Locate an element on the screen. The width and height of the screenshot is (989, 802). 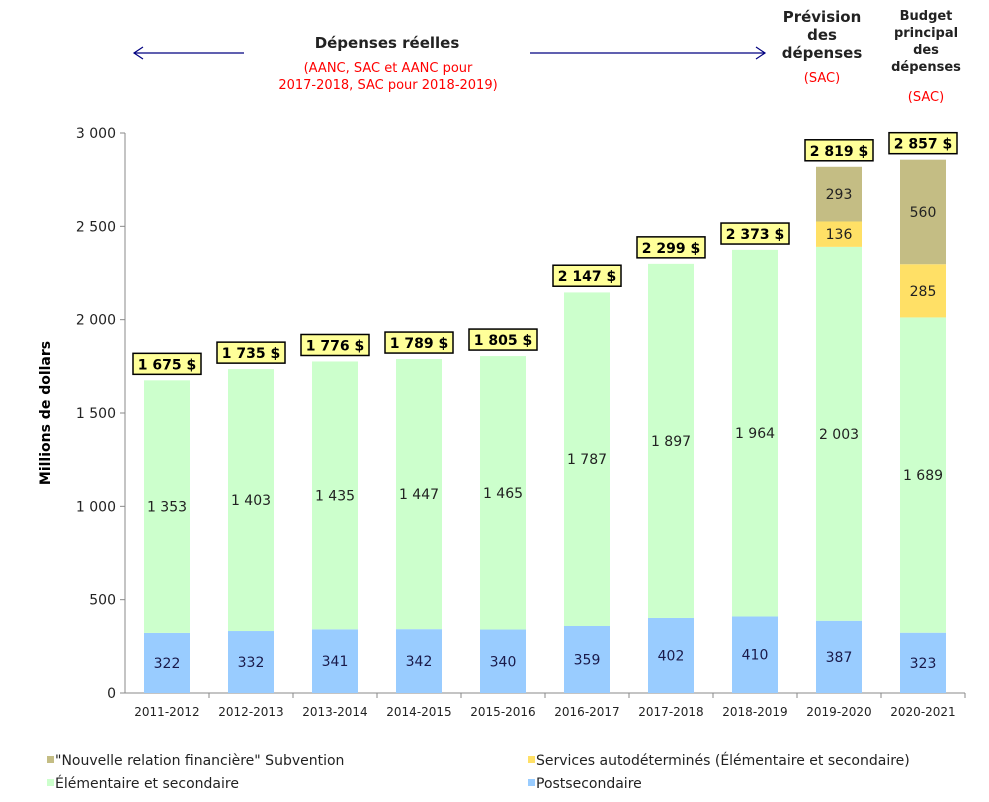
total-label: 2 147 $ is located at coordinates (587, 277).